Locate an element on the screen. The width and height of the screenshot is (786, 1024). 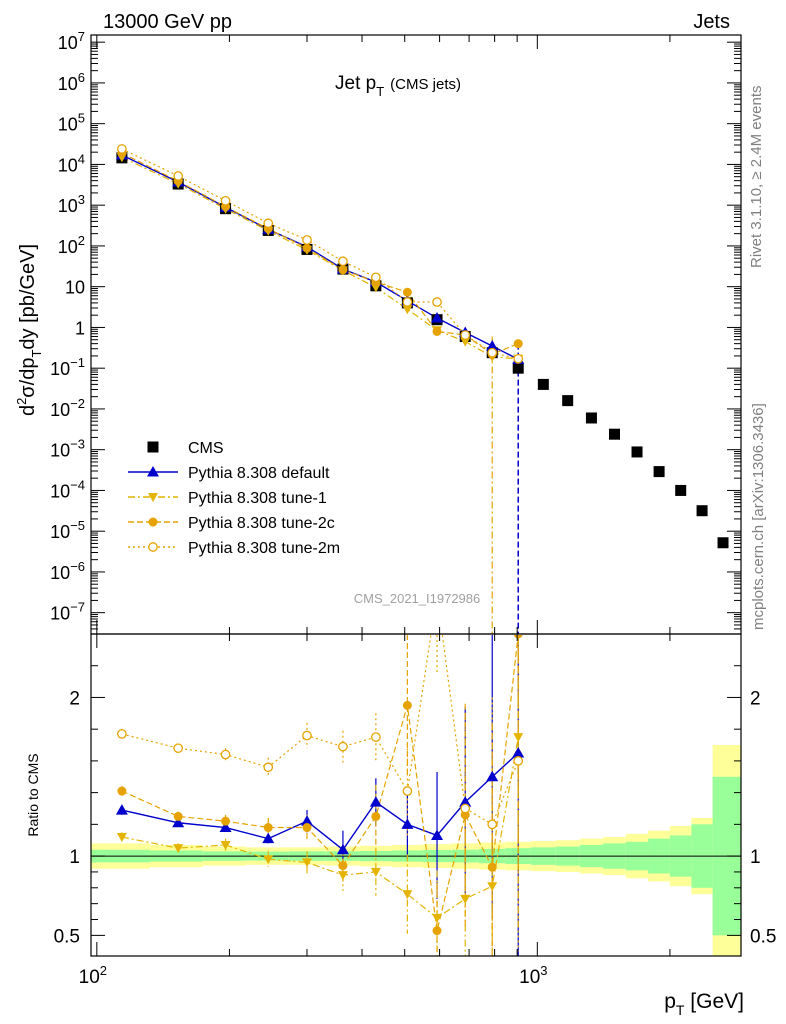
legend-marker-cms is located at coordinates (153, 447).